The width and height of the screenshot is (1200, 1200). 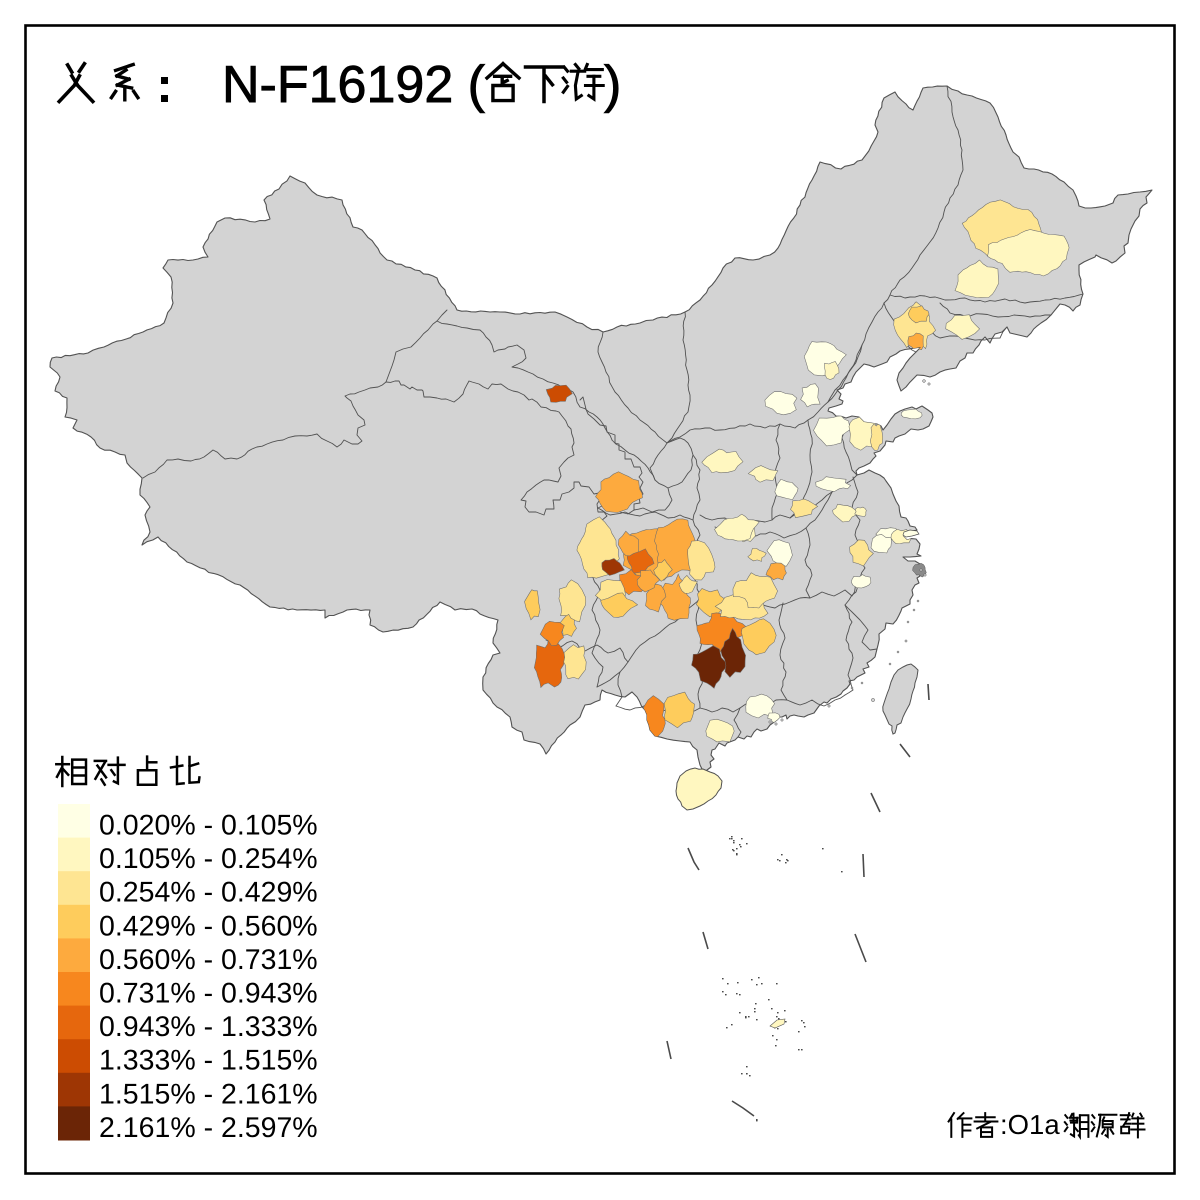 I want to click on svg-text: 0.429% - 0.560%, so click(x=208, y=926).